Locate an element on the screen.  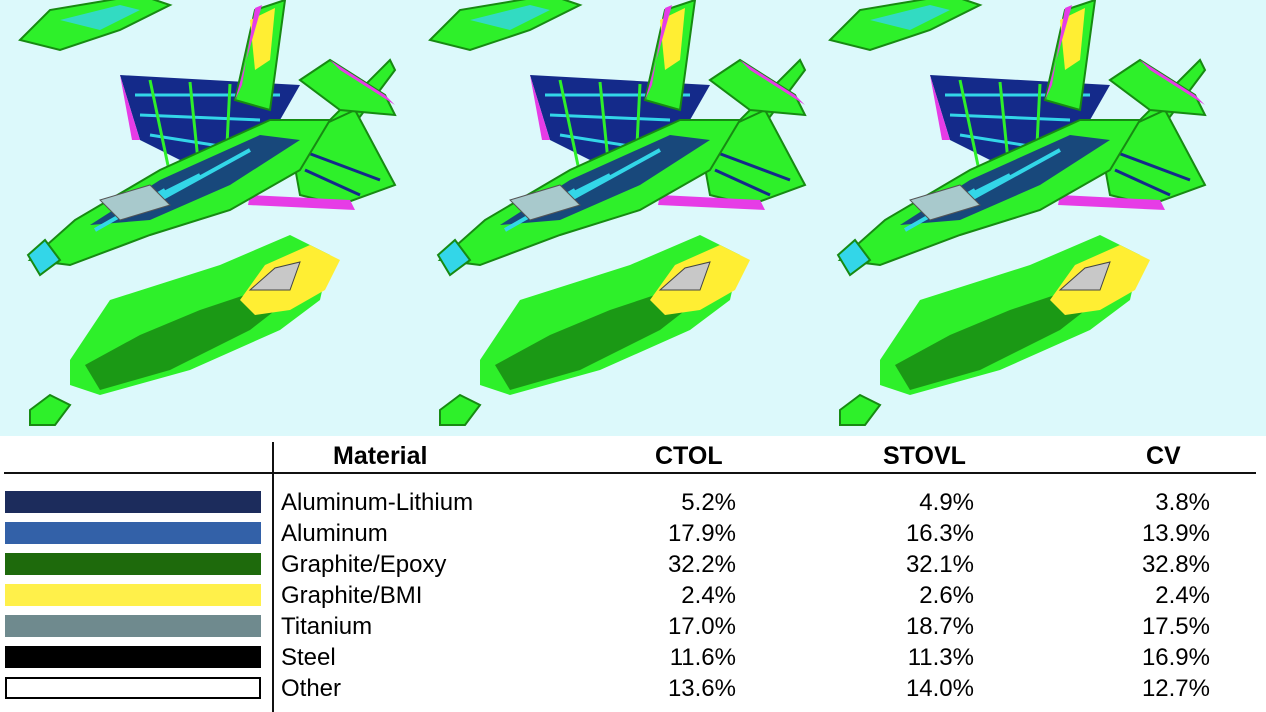
cv-value: 16.9% is located at coordinates (1175, 657).